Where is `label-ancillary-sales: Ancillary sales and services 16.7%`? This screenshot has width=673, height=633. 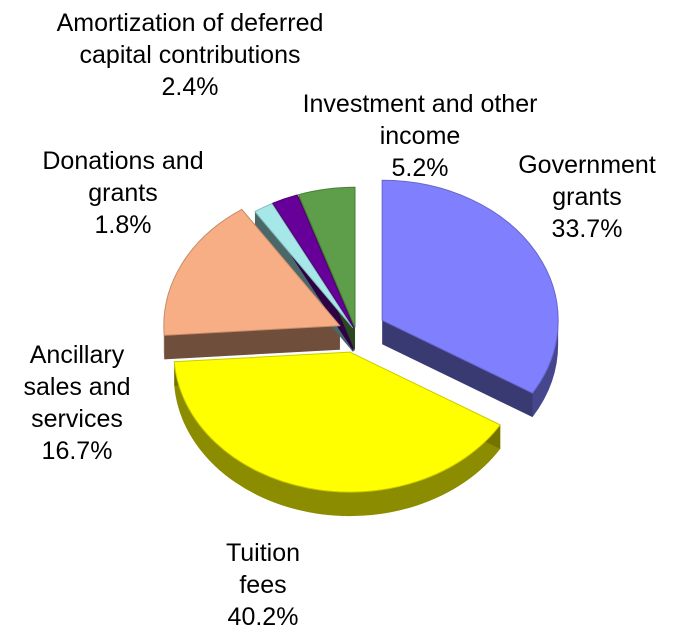
label-ancillary-sales: Ancillary sales and services 16.7% is located at coordinates (77, 403).